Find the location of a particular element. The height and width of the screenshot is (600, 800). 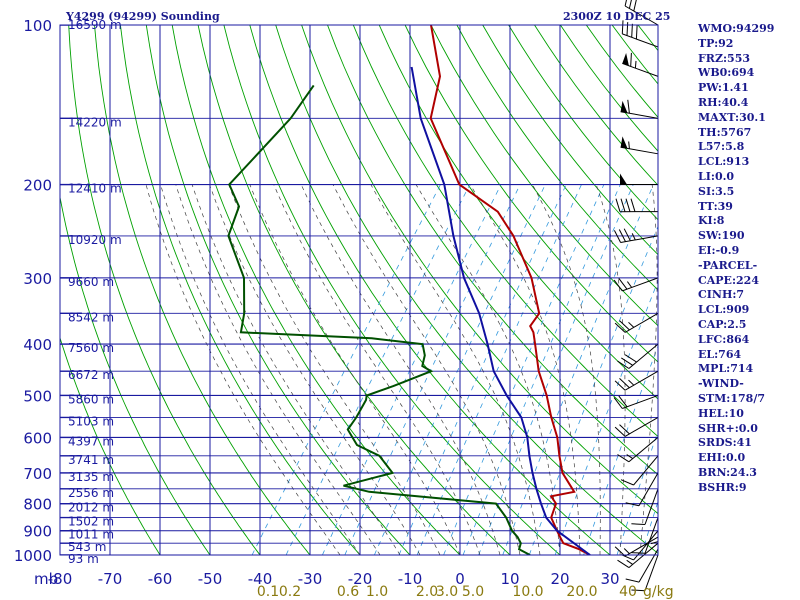

index-item: SI:3.5 is located at coordinates (716, 191).